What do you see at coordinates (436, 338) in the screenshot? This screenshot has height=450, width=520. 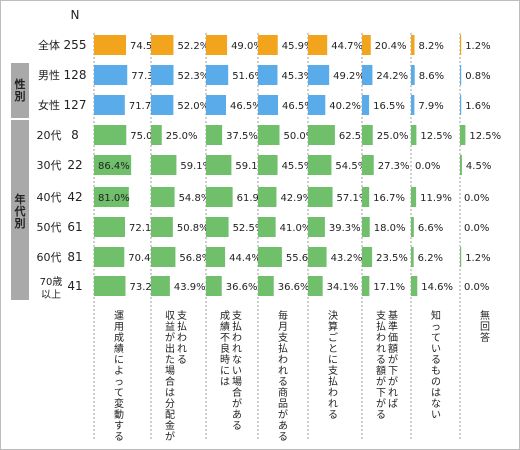 I see `column-label-char: て` at bounding box center [436, 338].